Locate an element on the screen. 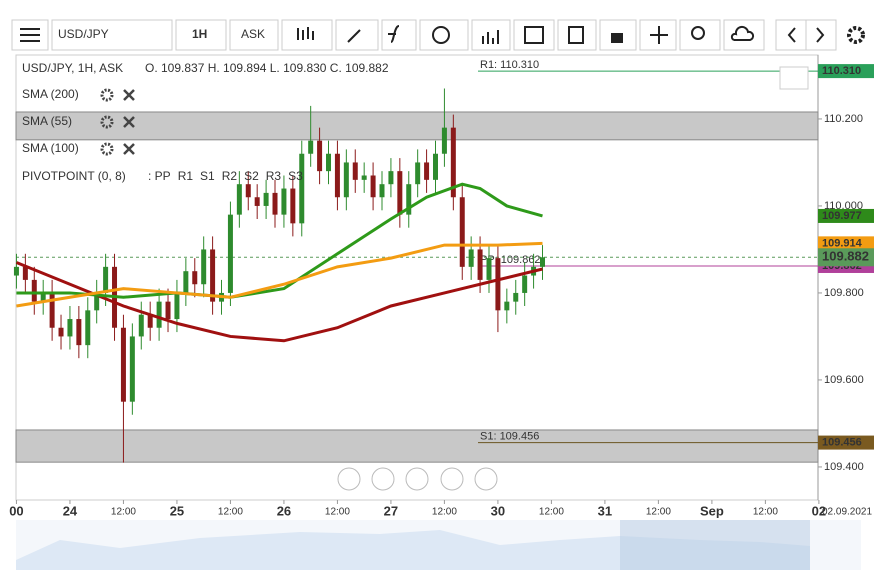 The height and width of the screenshot is (585, 879). pivot-legend-part: : PP is located at coordinates (159, 176).